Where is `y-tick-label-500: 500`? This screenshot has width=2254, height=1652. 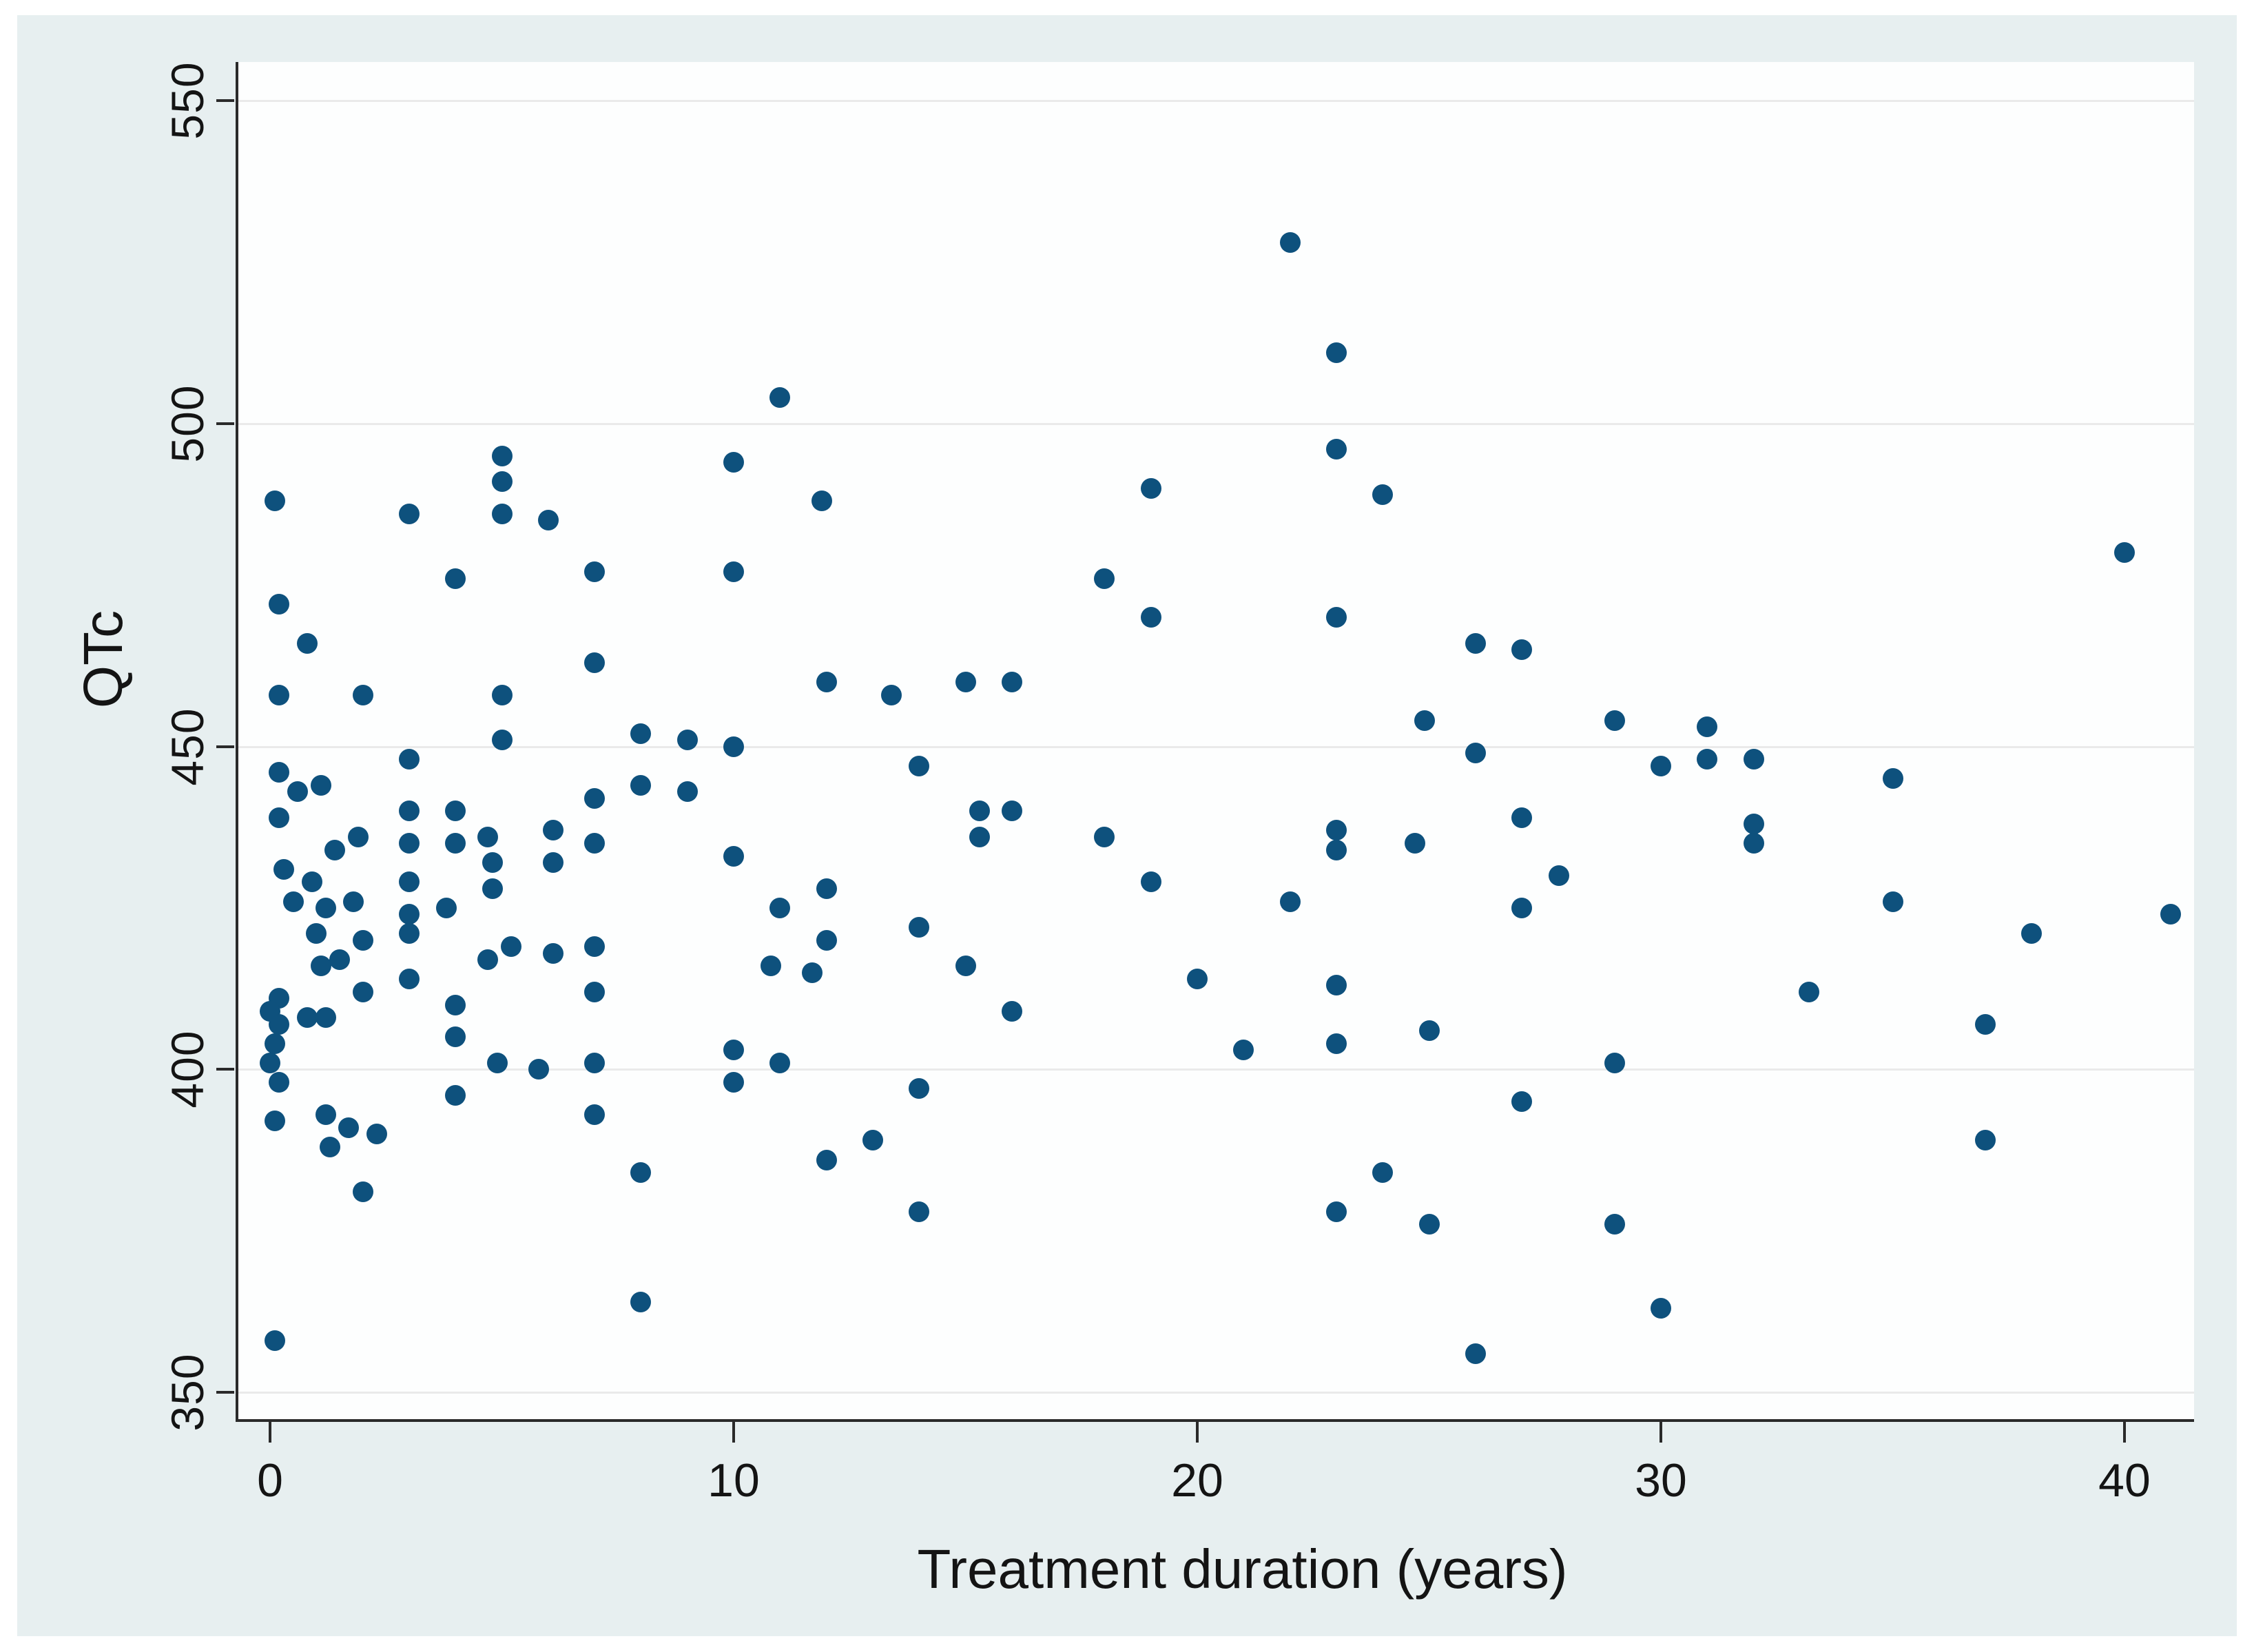
y-tick-label-500: 500 is located at coordinates (187, 423).